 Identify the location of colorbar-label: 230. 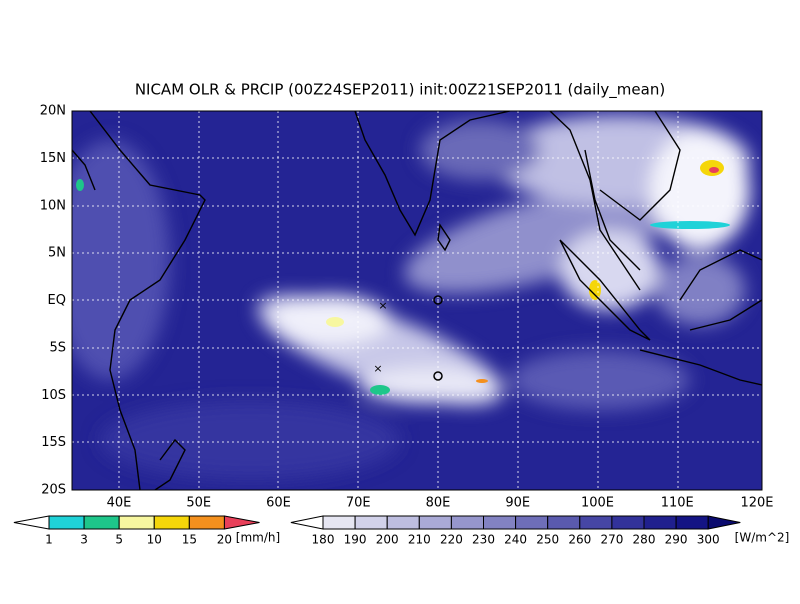
(483, 540).